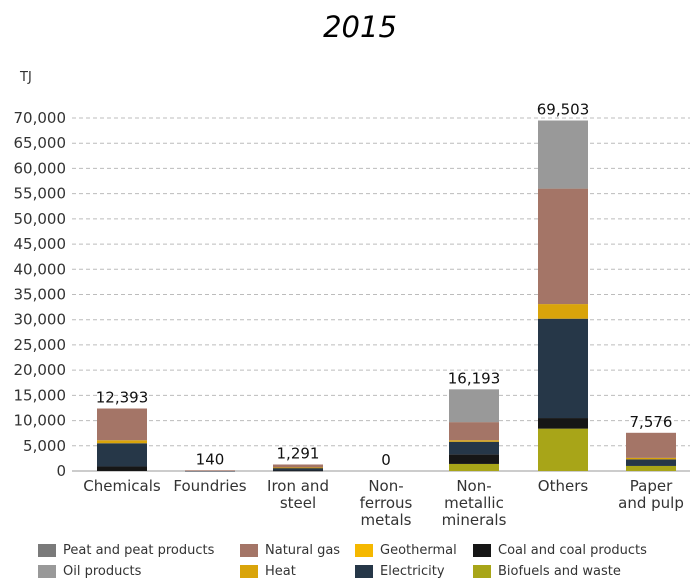 Image resolution: width=697 pixels, height=582 pixels. I want to click on y-tick-label: 5,000, so click(44, 446).